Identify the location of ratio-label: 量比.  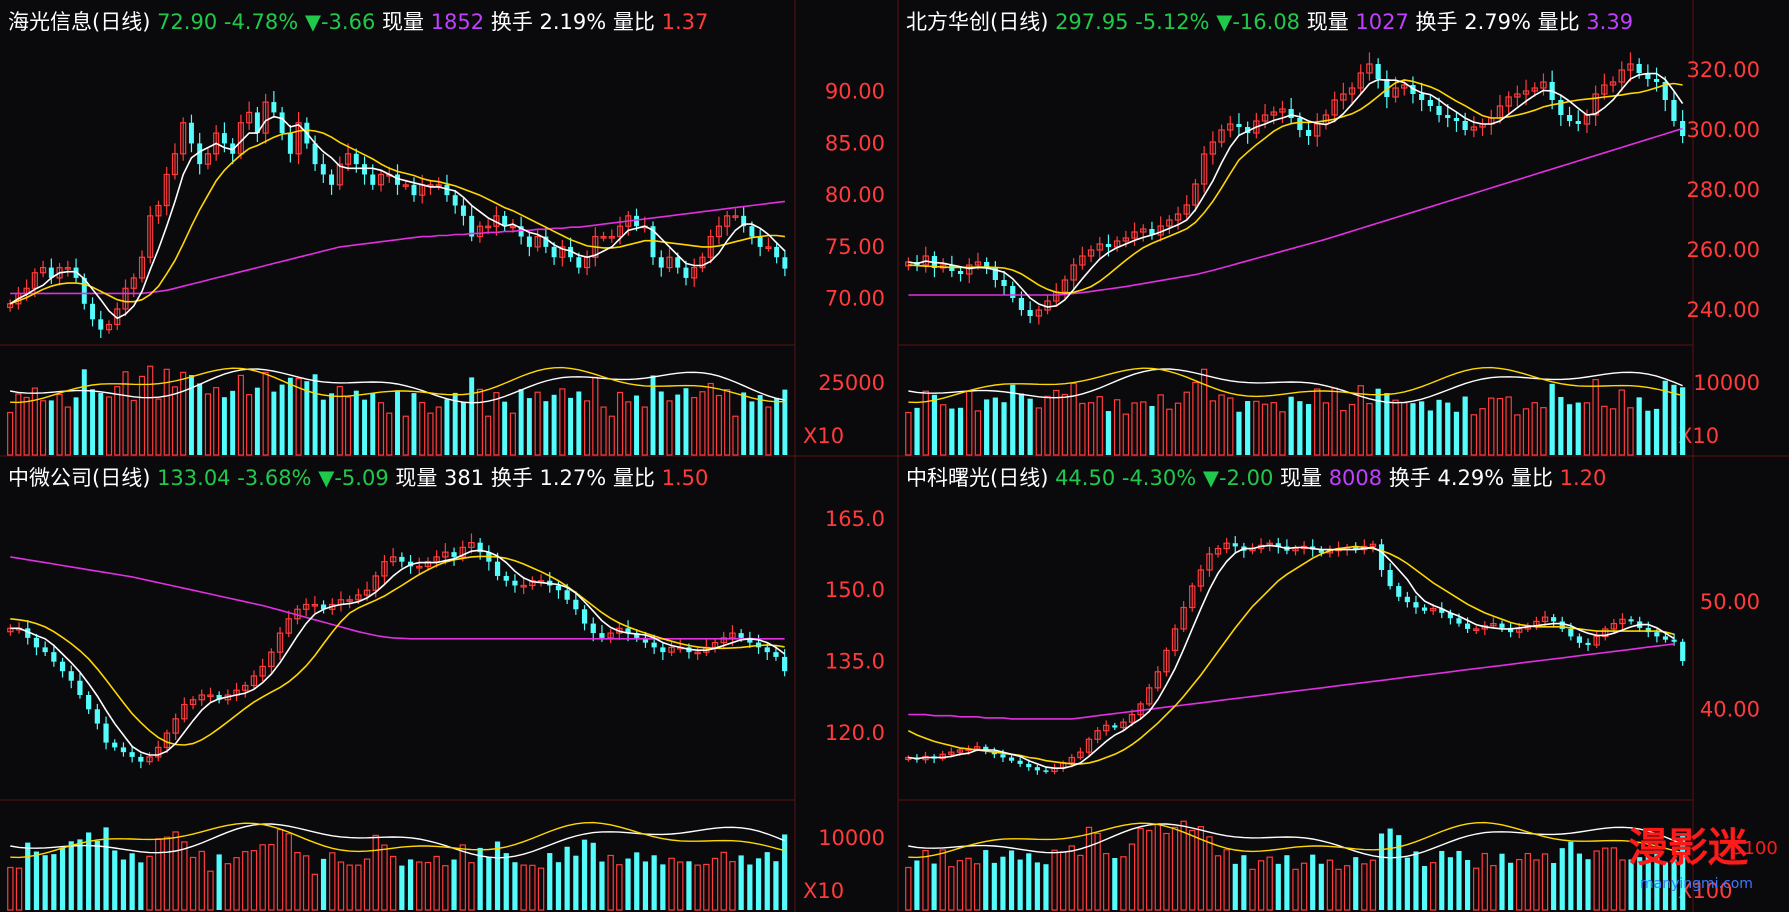
(630, 478).